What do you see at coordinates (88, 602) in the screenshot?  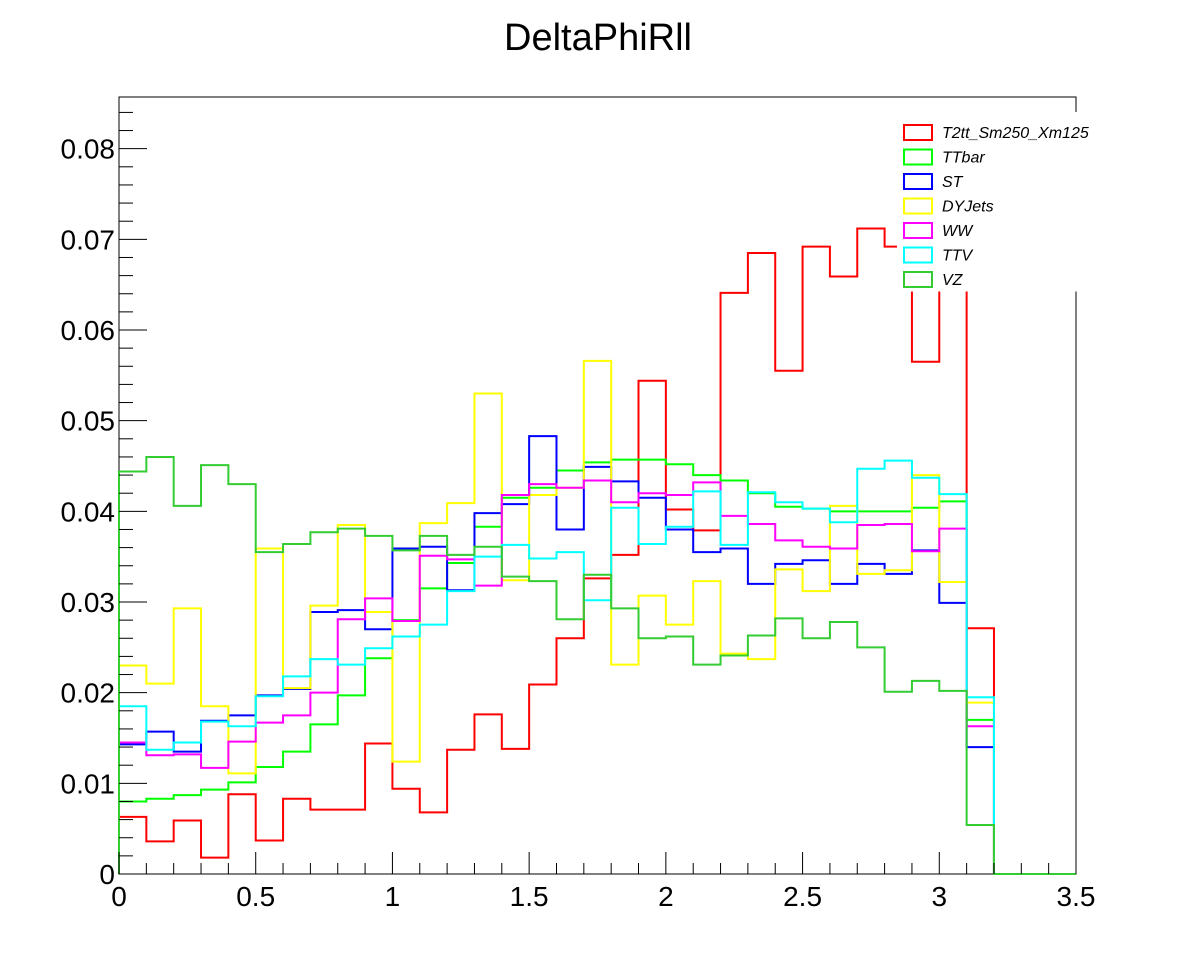 I see `y-tick-label: 0.03` at bounding box center [88, 602].